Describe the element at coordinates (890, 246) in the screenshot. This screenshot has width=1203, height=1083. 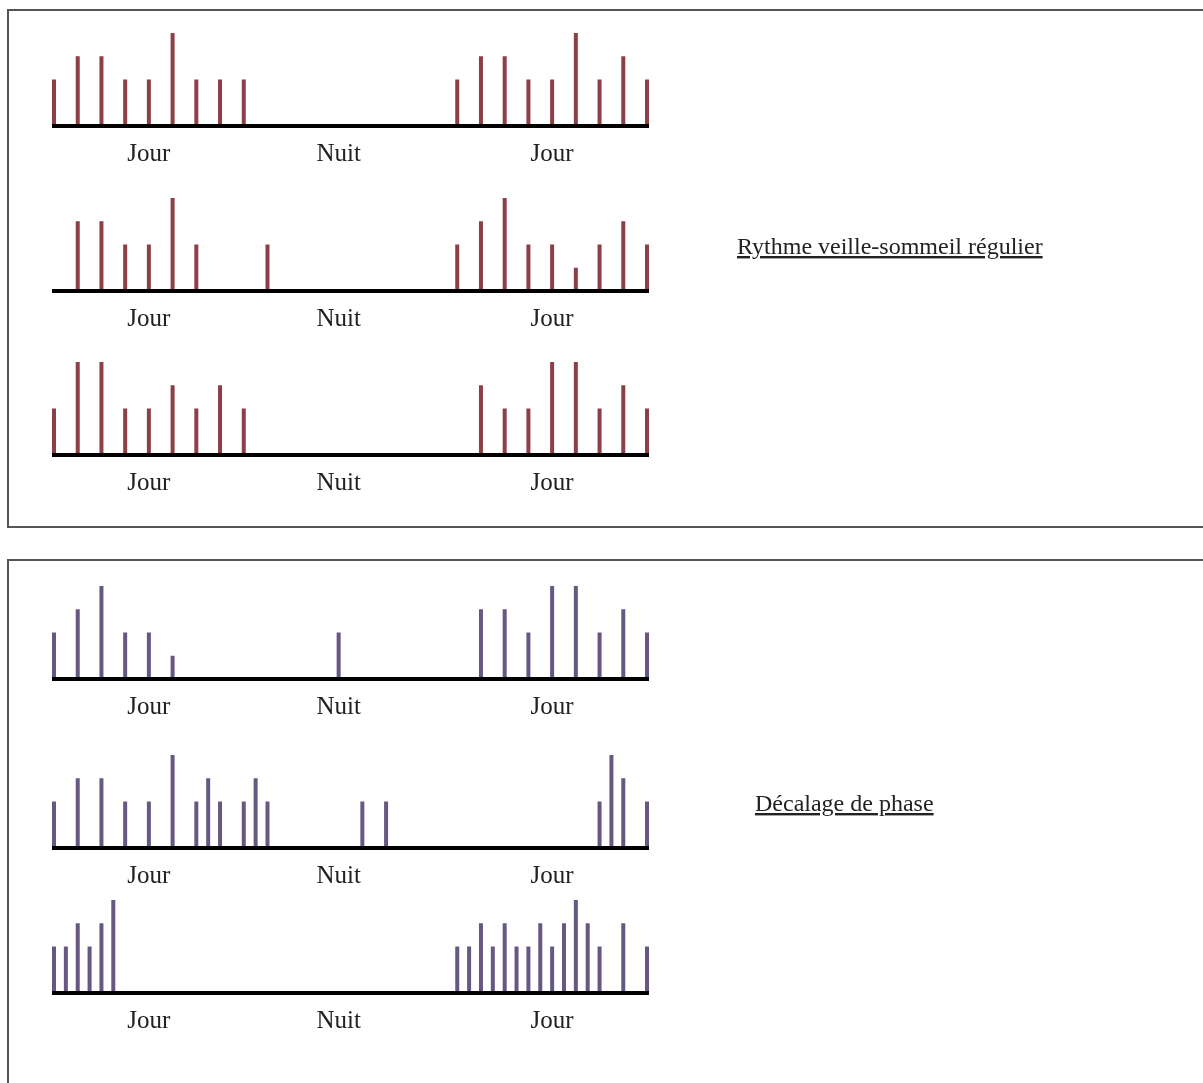
I see `text: Rythme veille-sommeil régulier` at that location.